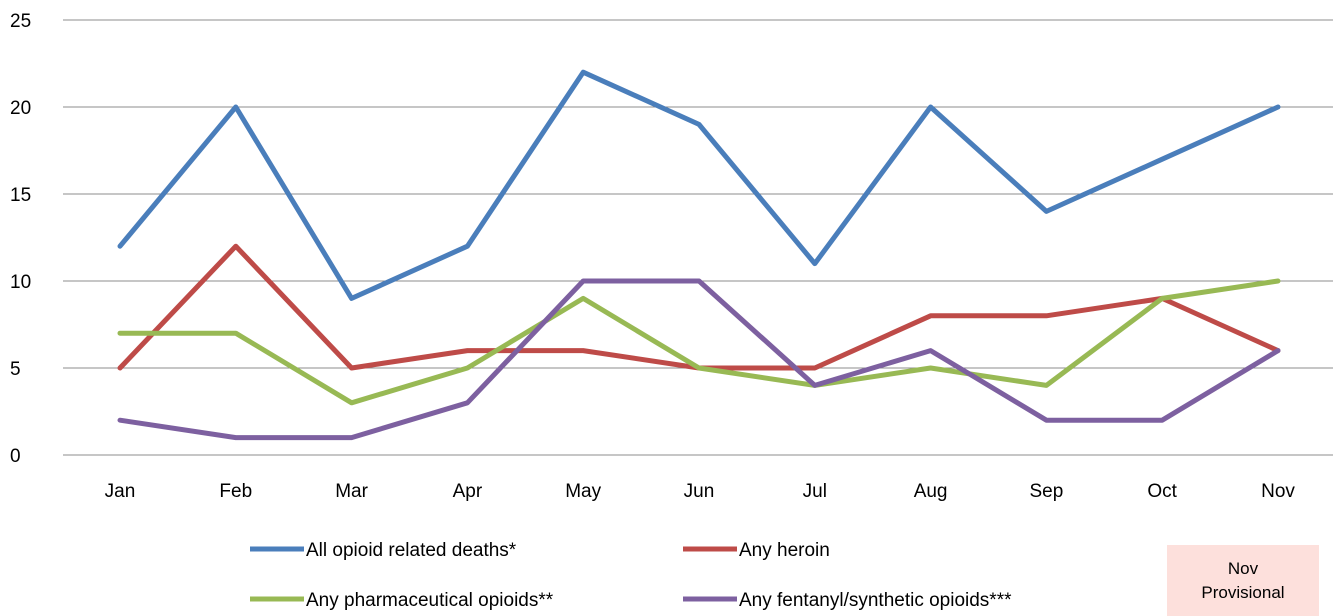 The height and width of the screenshot is (616, 1333). I want to click on y-tick-label: 5, so click(15, 369).